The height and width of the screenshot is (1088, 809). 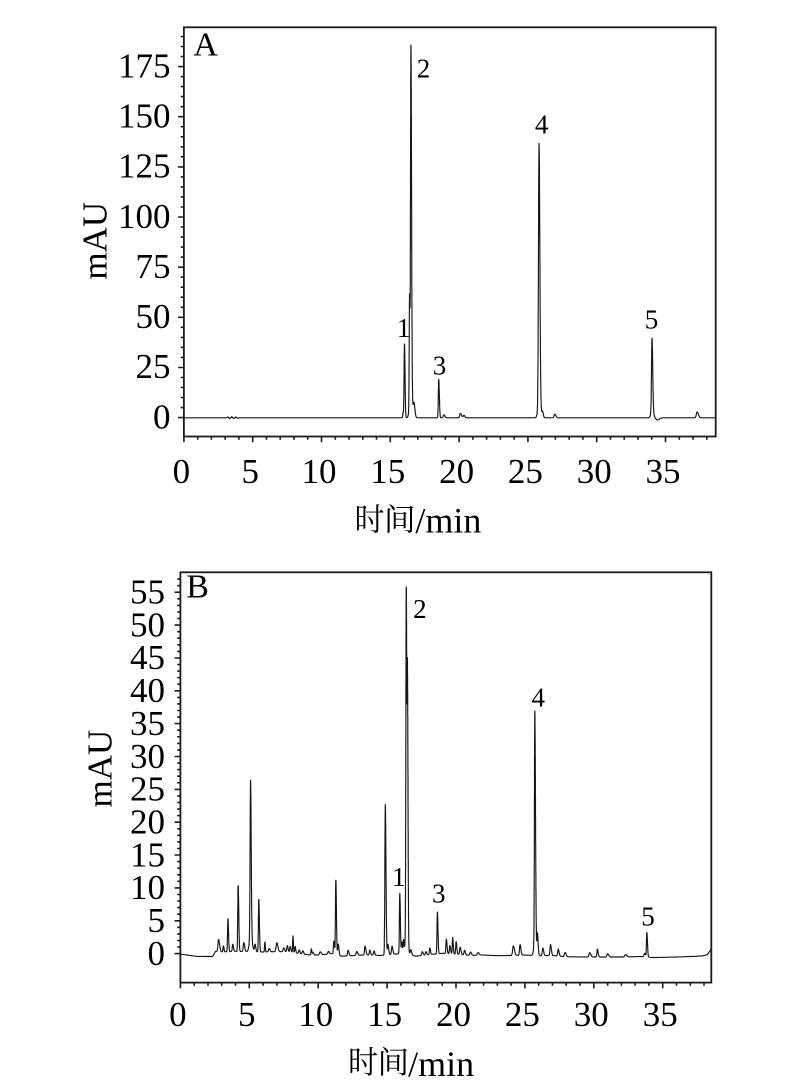 What do you see at coordinates (153, 266) in the screenshot?
I see `svg-text: 75` at bounding box center [153, 266].